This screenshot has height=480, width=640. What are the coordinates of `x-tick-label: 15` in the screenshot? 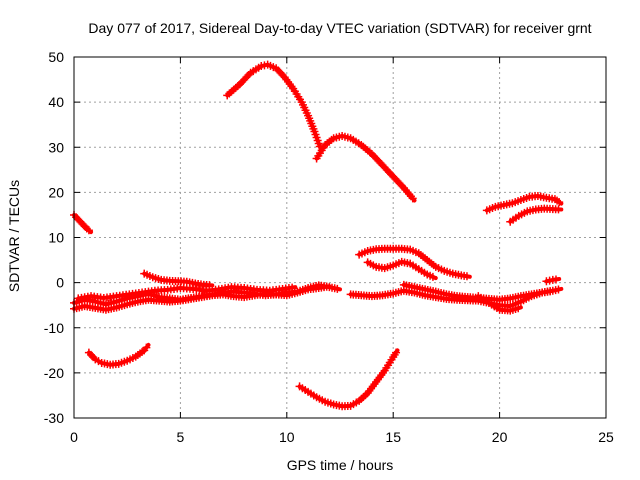 It's located at (393, 437).